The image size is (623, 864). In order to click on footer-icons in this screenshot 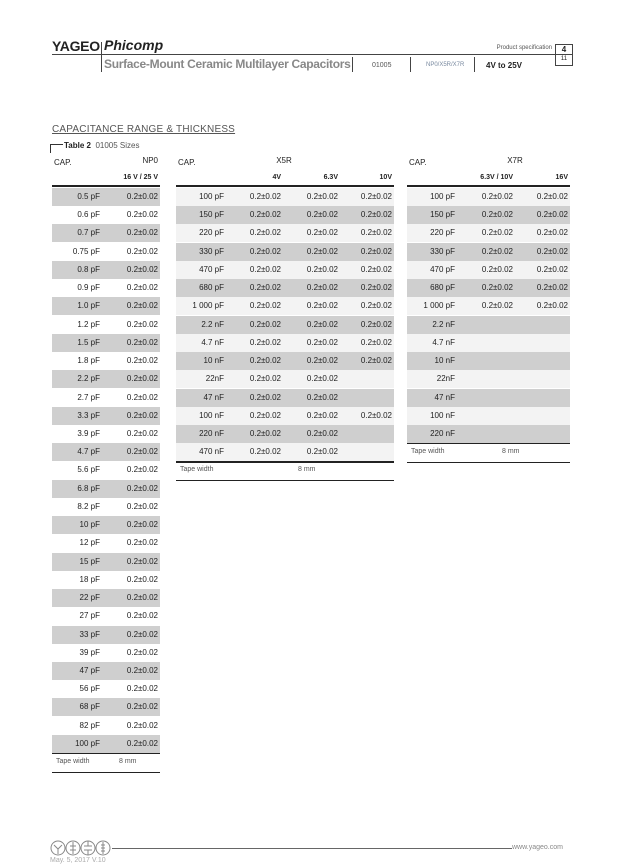, I will do `click(81, 850)`.